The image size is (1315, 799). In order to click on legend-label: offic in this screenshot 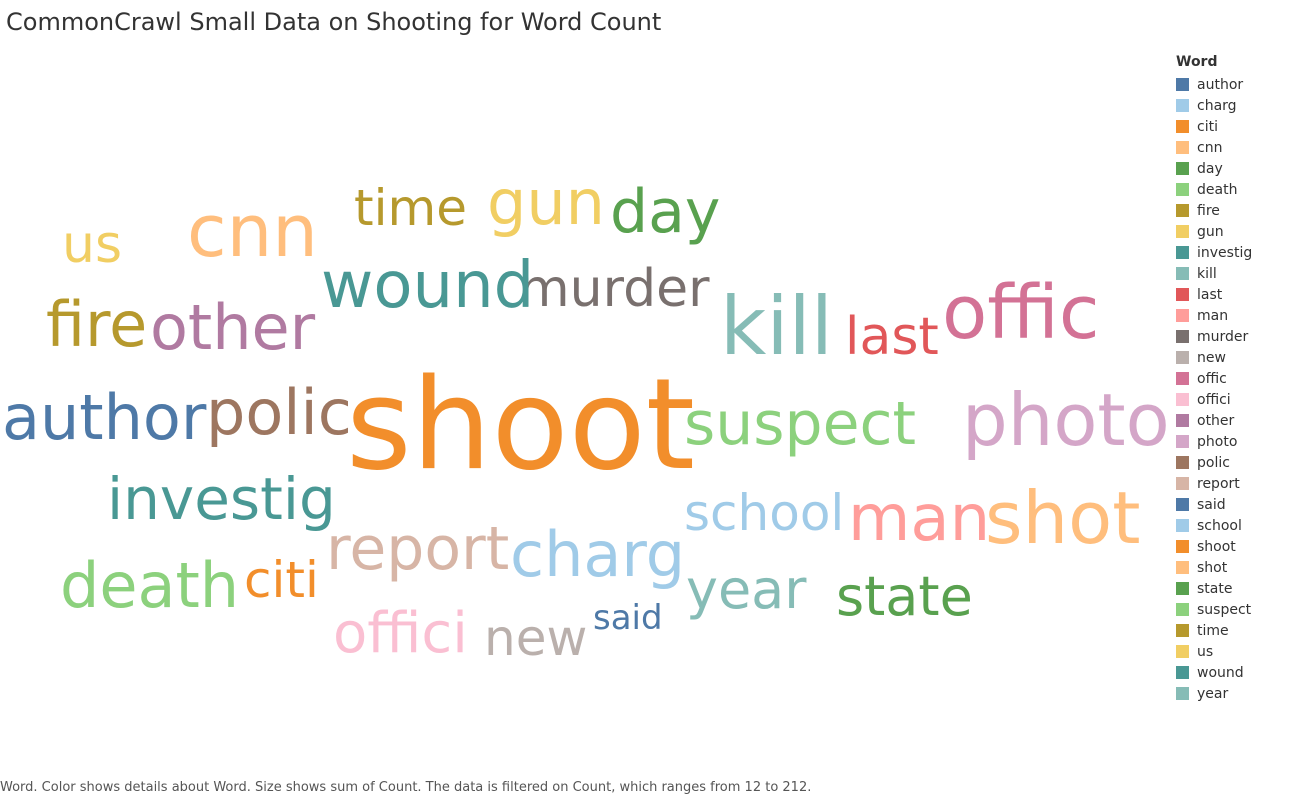, I will do `click(1212, 378)`.